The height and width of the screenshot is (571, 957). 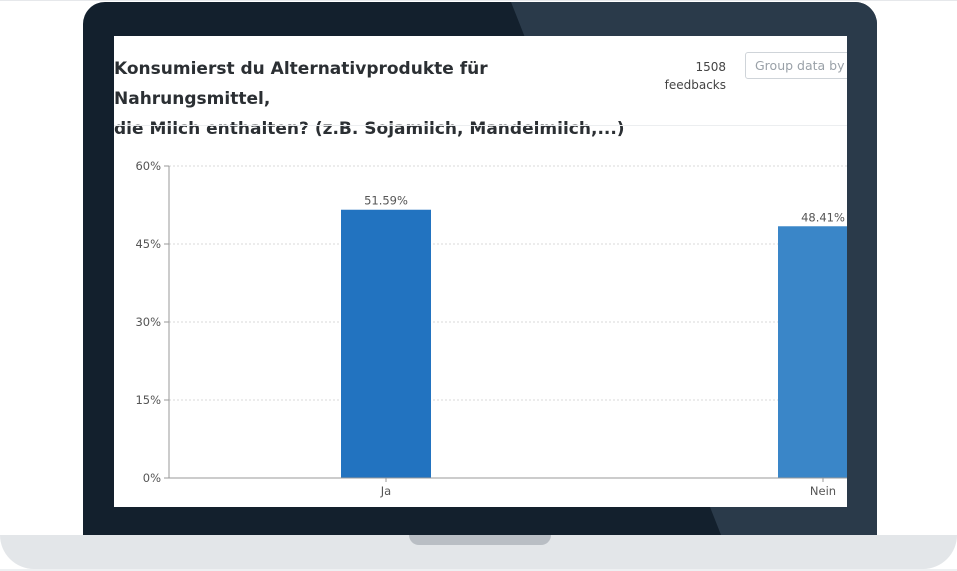 I want to click on x-axis-labels: Ja Nein, so click(x=608, y=488).